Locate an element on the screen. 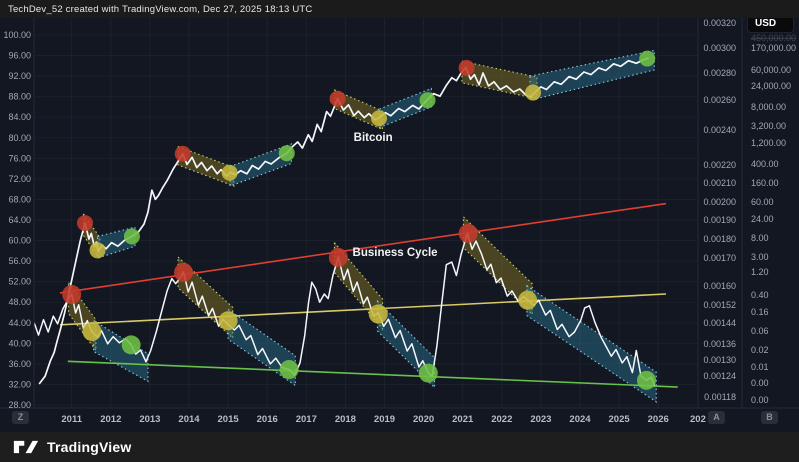 The width and height of the screenshot is (799, 462). right-axis-a-tick: 0.00190 is located at coordinates (719, 220).